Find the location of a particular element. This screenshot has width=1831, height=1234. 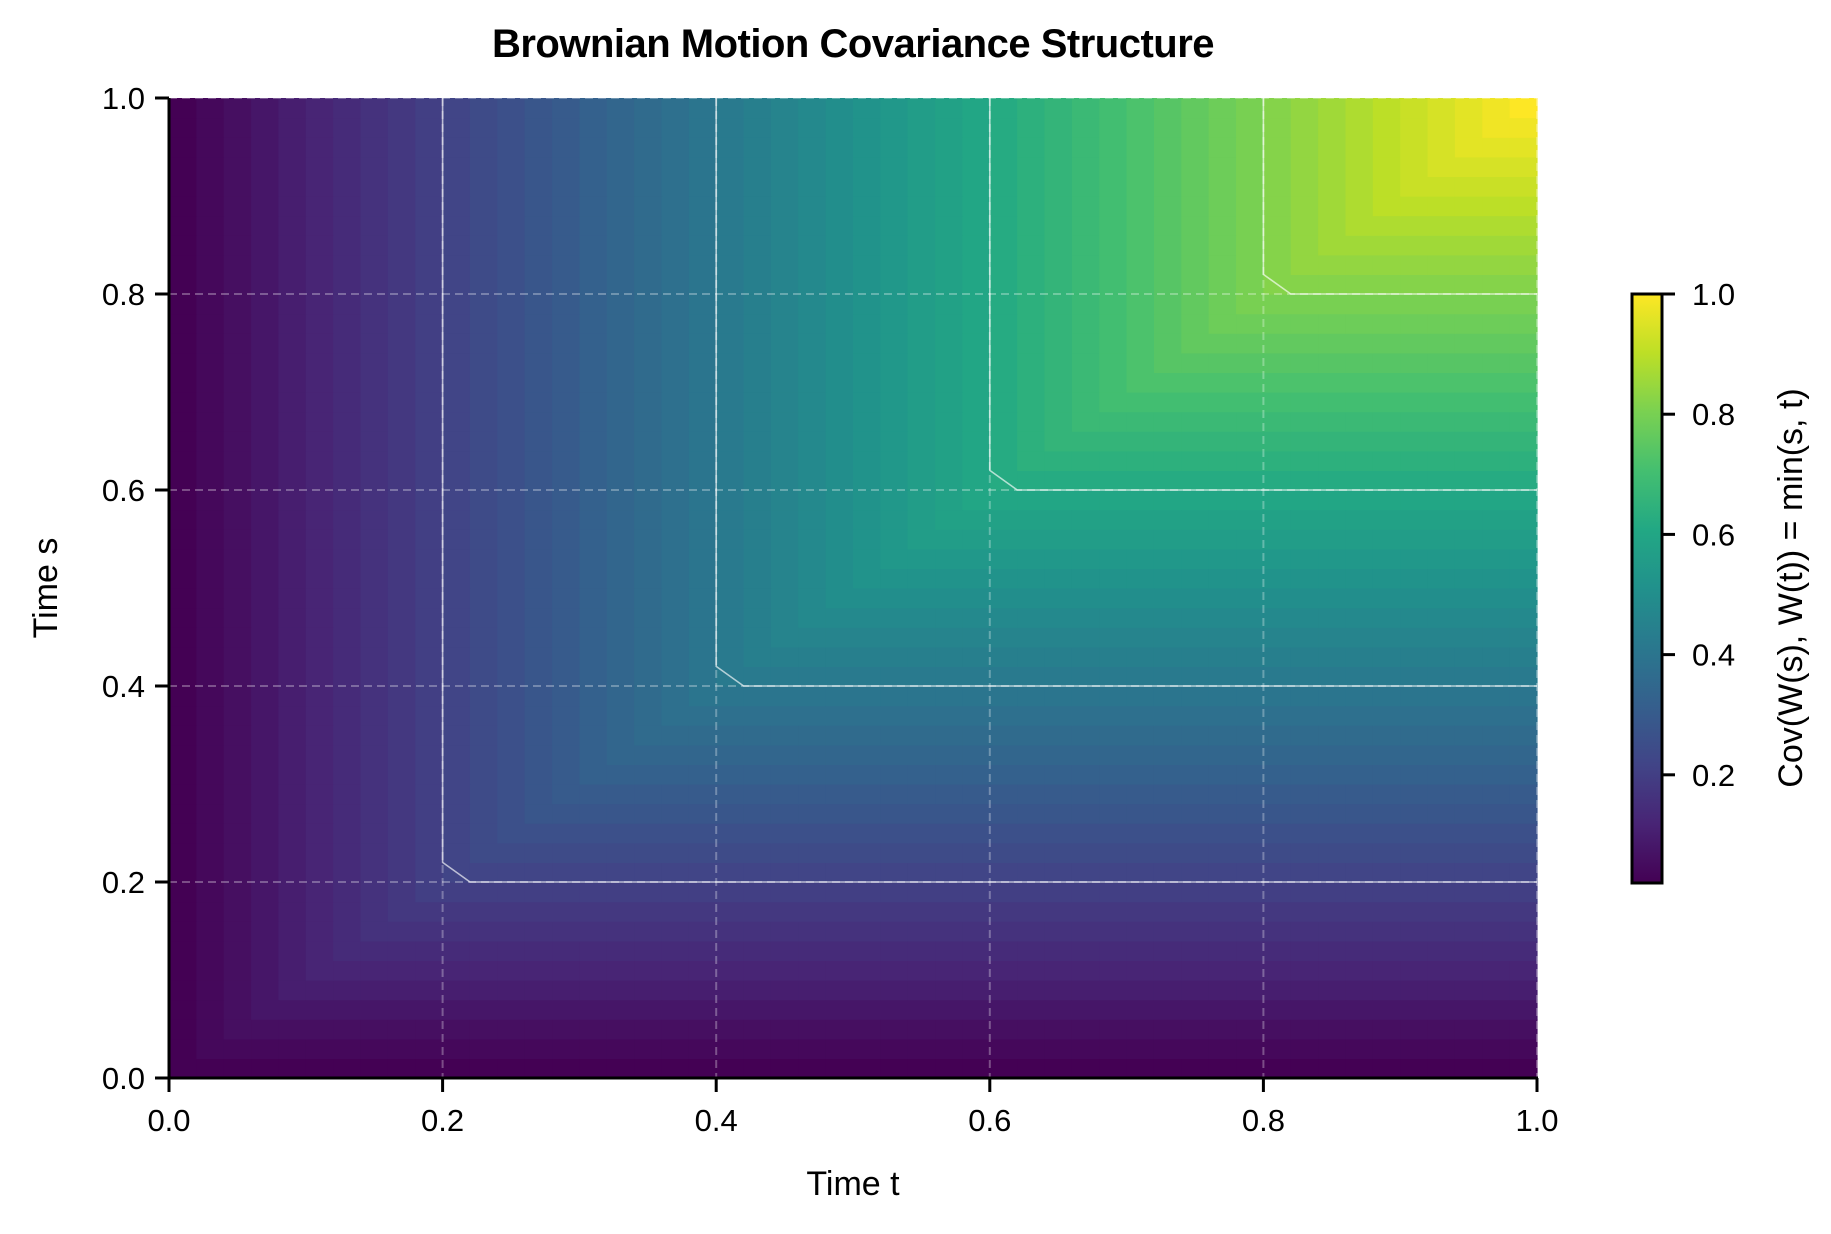

chart-title: Brownian Motion Covariance Structure is located at coordinates (853, 44).